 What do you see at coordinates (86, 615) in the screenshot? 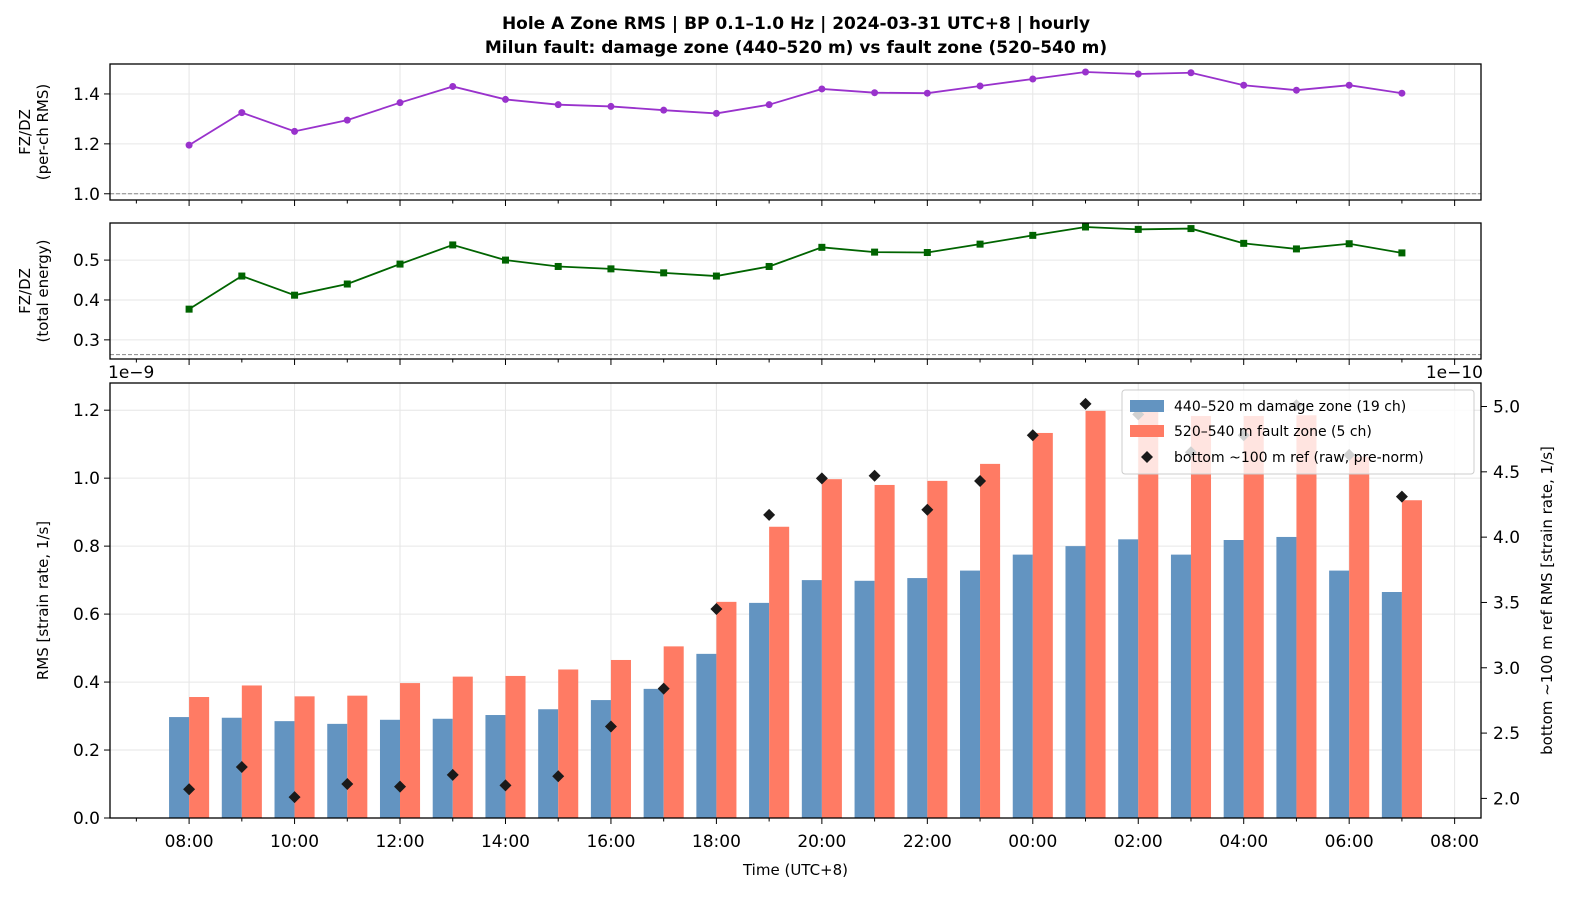
I see `y-tick-label: 0.6` at bounding box center [86, 615].